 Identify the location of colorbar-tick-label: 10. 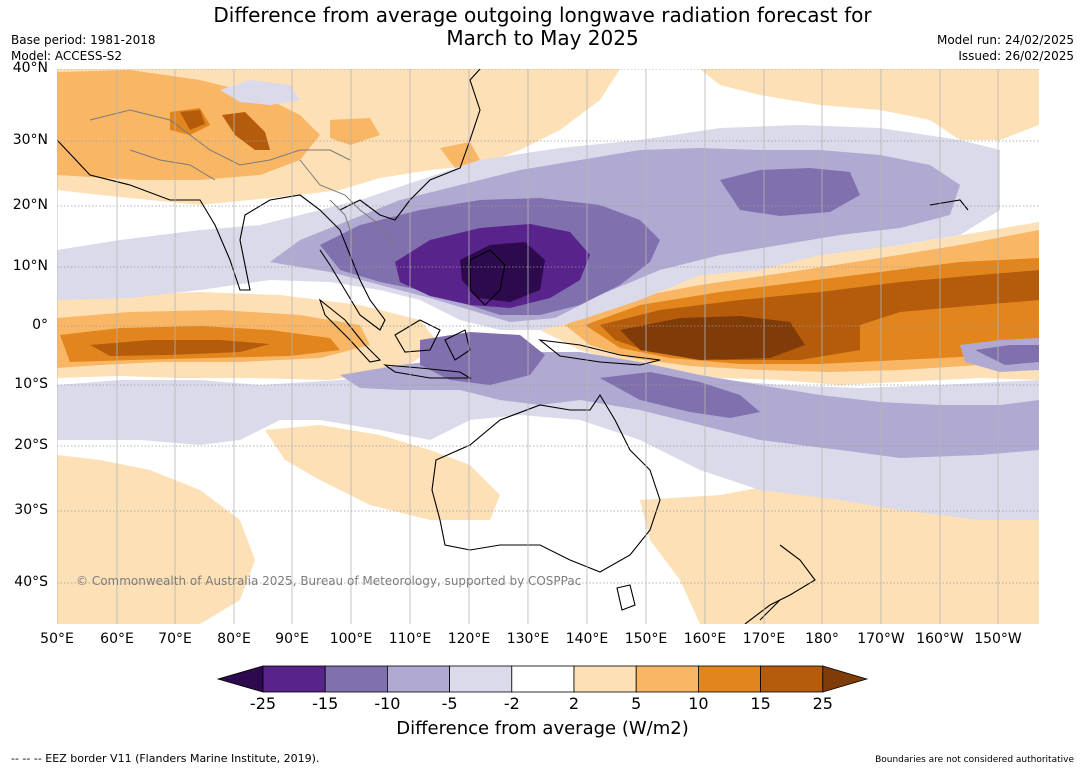
(698, 703).